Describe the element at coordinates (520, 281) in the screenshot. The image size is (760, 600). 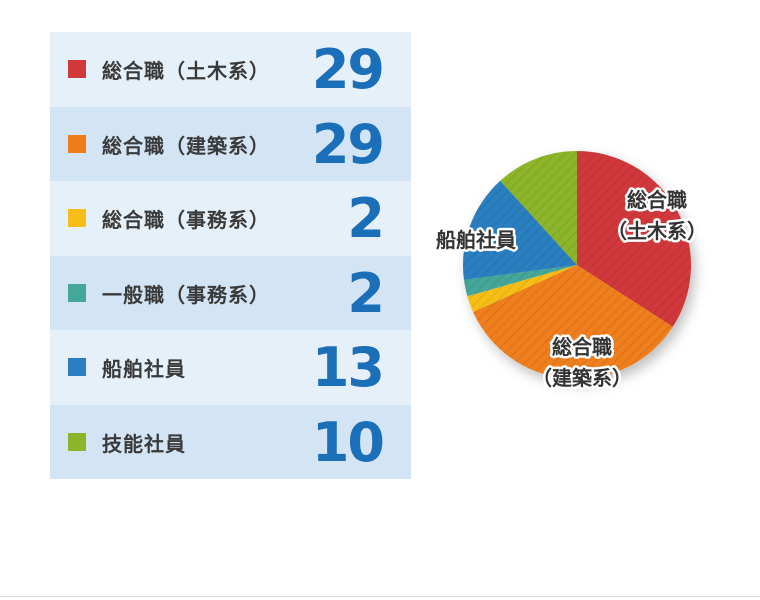
I see `pie-hatch-jimu-ippan` at that location.